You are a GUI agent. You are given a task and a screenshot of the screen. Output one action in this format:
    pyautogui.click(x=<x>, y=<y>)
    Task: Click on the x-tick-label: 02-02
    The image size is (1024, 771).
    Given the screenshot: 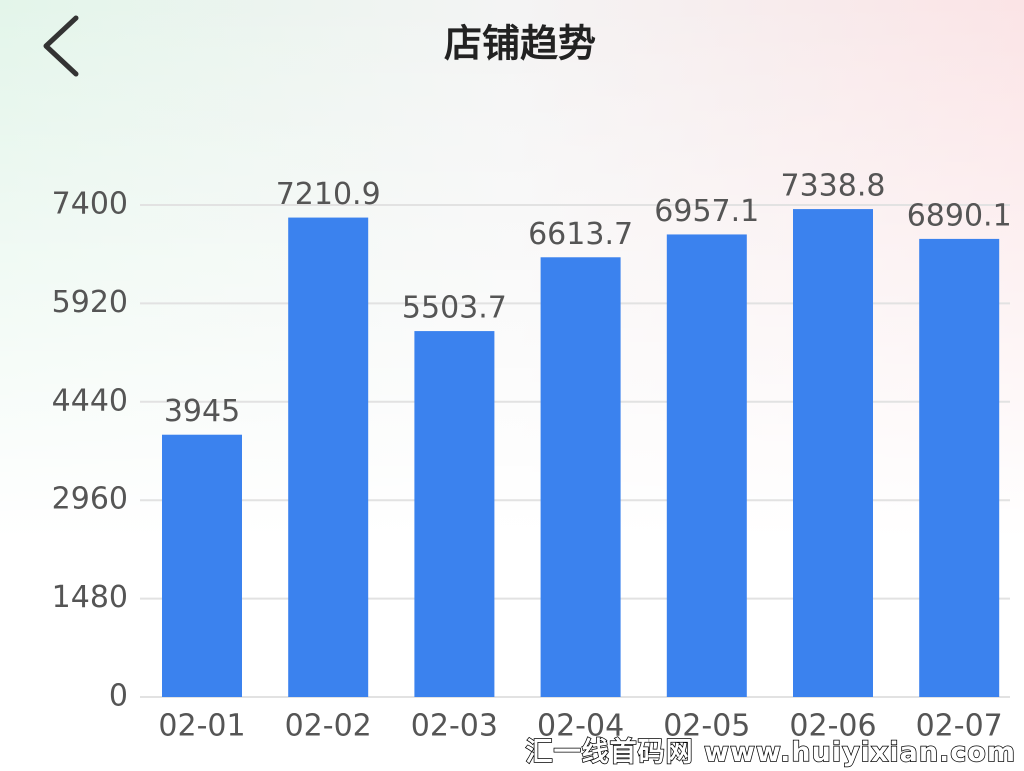 What is the action you would take?
    pyautogui.click(x=328, y=726)
    